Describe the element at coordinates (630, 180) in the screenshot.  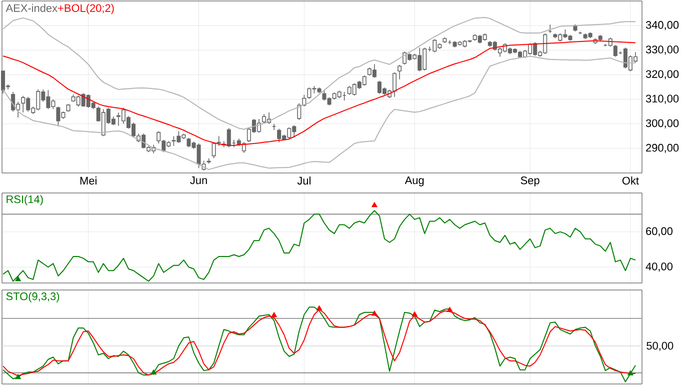
I see `x-tick-label: Okt` at that location.